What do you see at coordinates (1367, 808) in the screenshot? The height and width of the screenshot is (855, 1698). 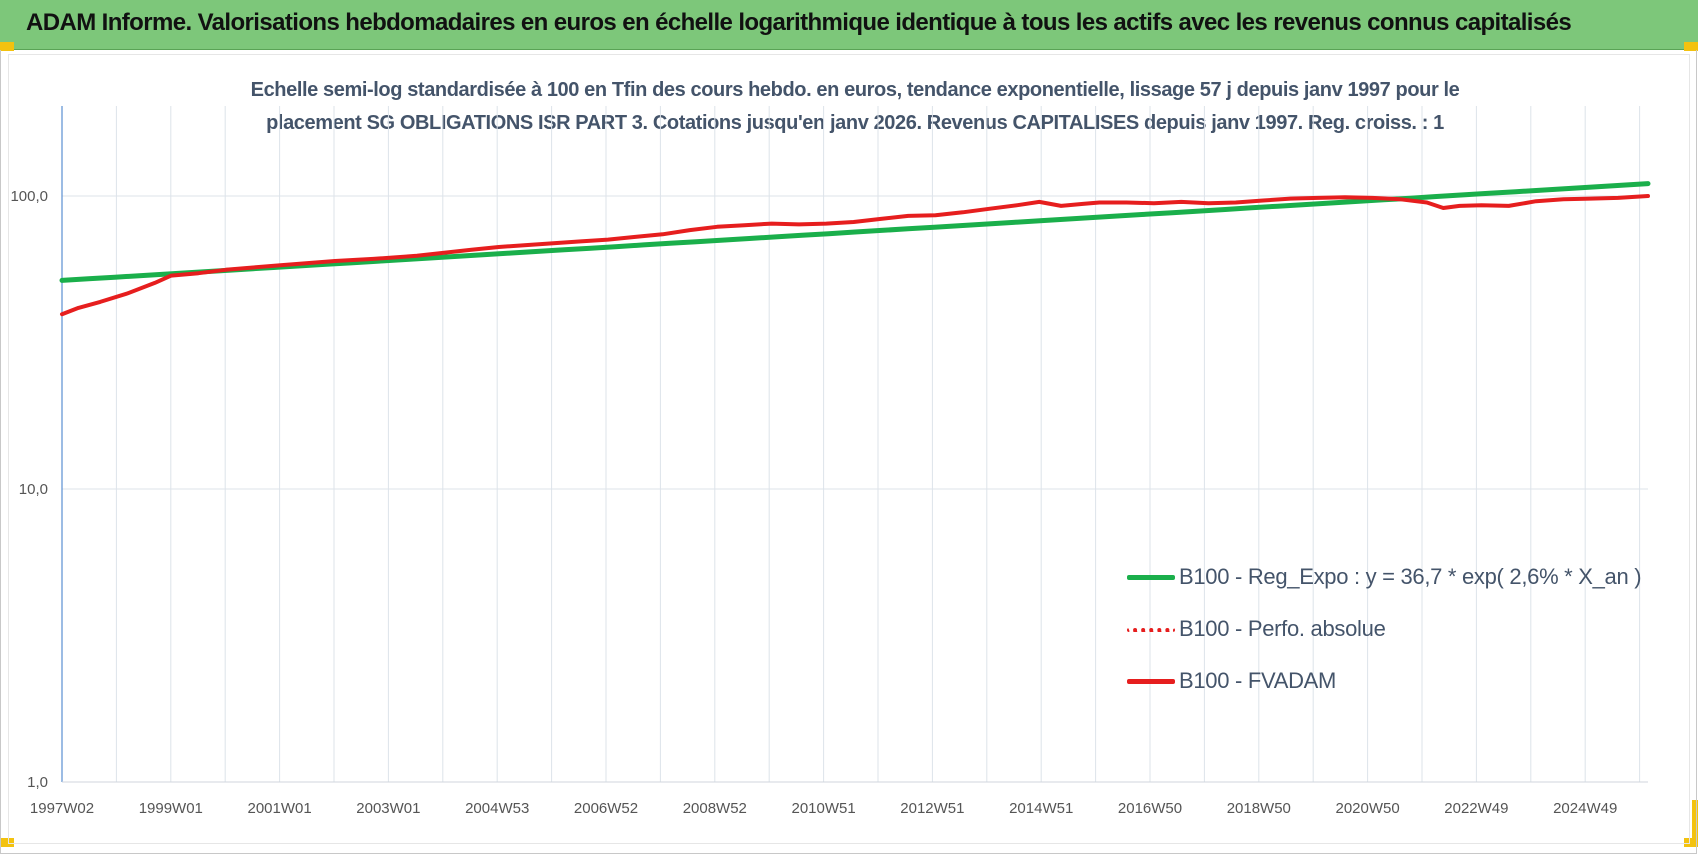 I see `x-tick-label: 2020W50` at bounding box center [1367, 808].